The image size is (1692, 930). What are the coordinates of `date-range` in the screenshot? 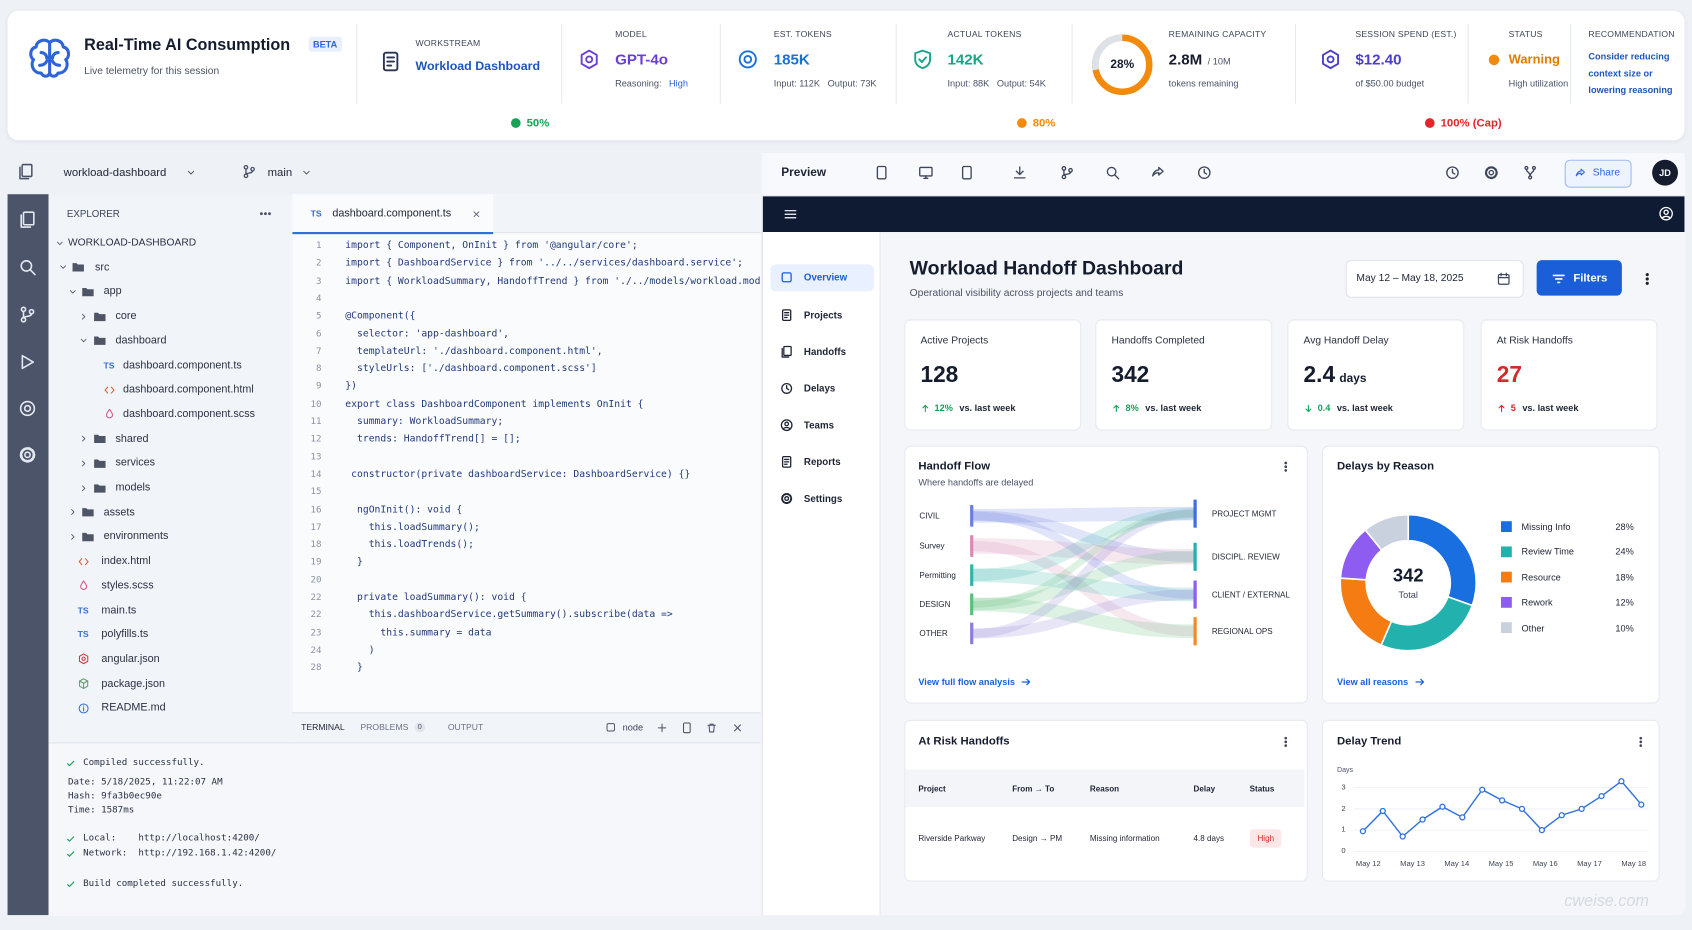 It's located at (1434, 279).